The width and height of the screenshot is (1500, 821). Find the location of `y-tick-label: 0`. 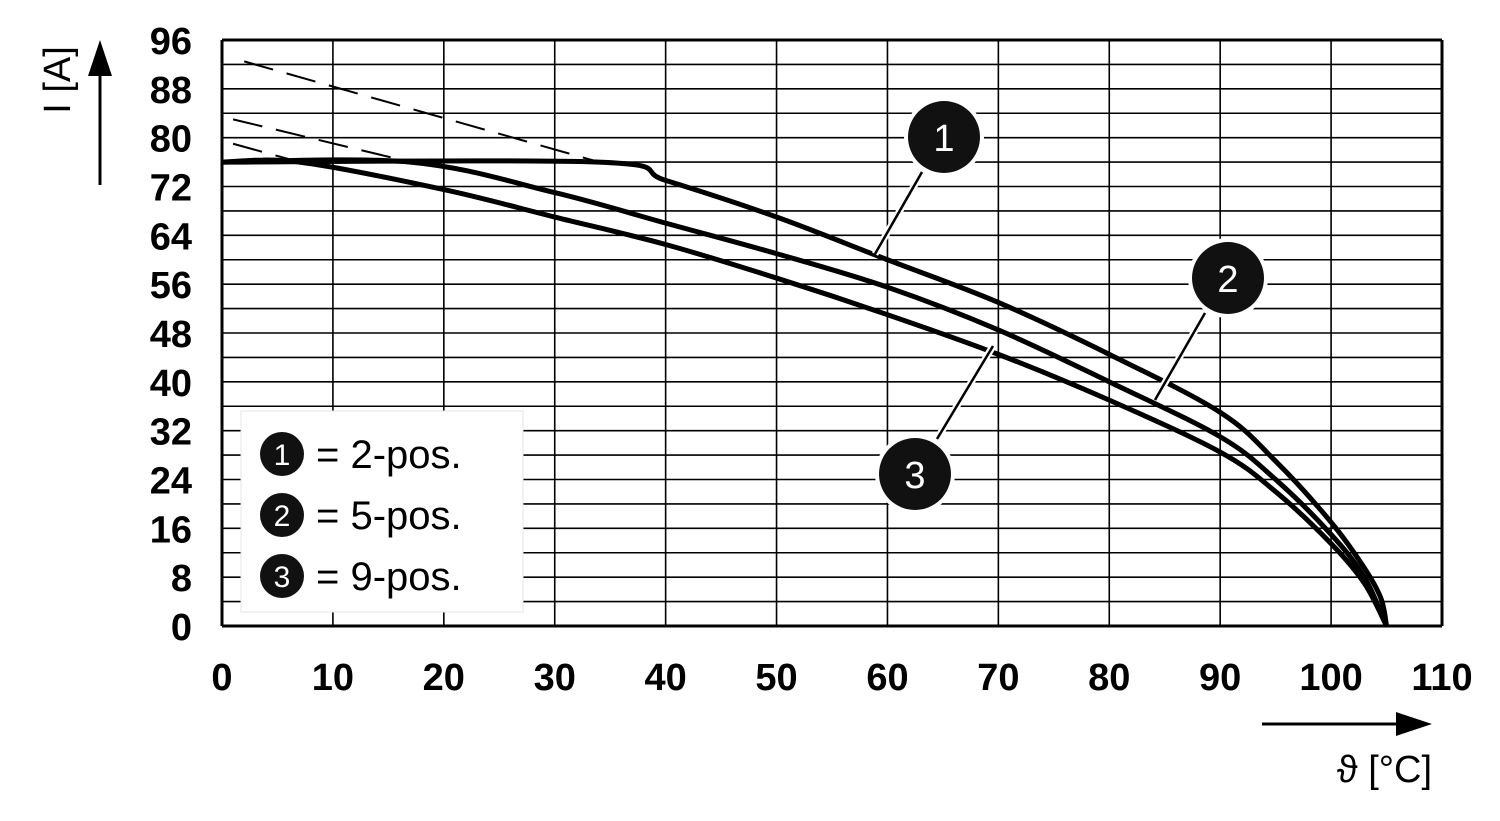

y-tick-label: 0 is located at coordinates (181, 628).